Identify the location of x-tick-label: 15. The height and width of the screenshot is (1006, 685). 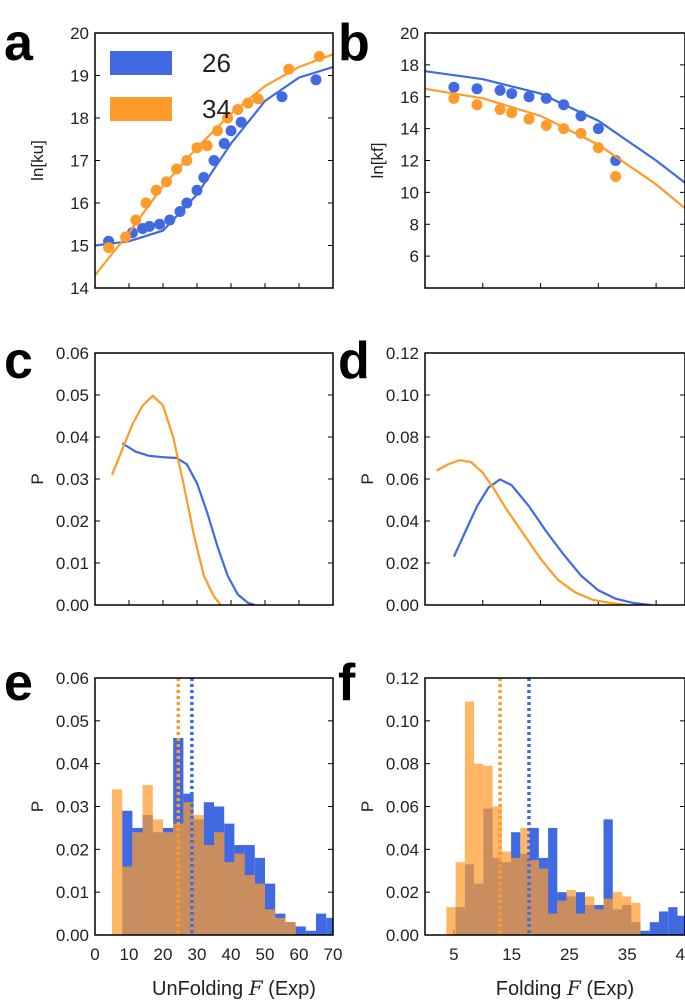
(511, 954).